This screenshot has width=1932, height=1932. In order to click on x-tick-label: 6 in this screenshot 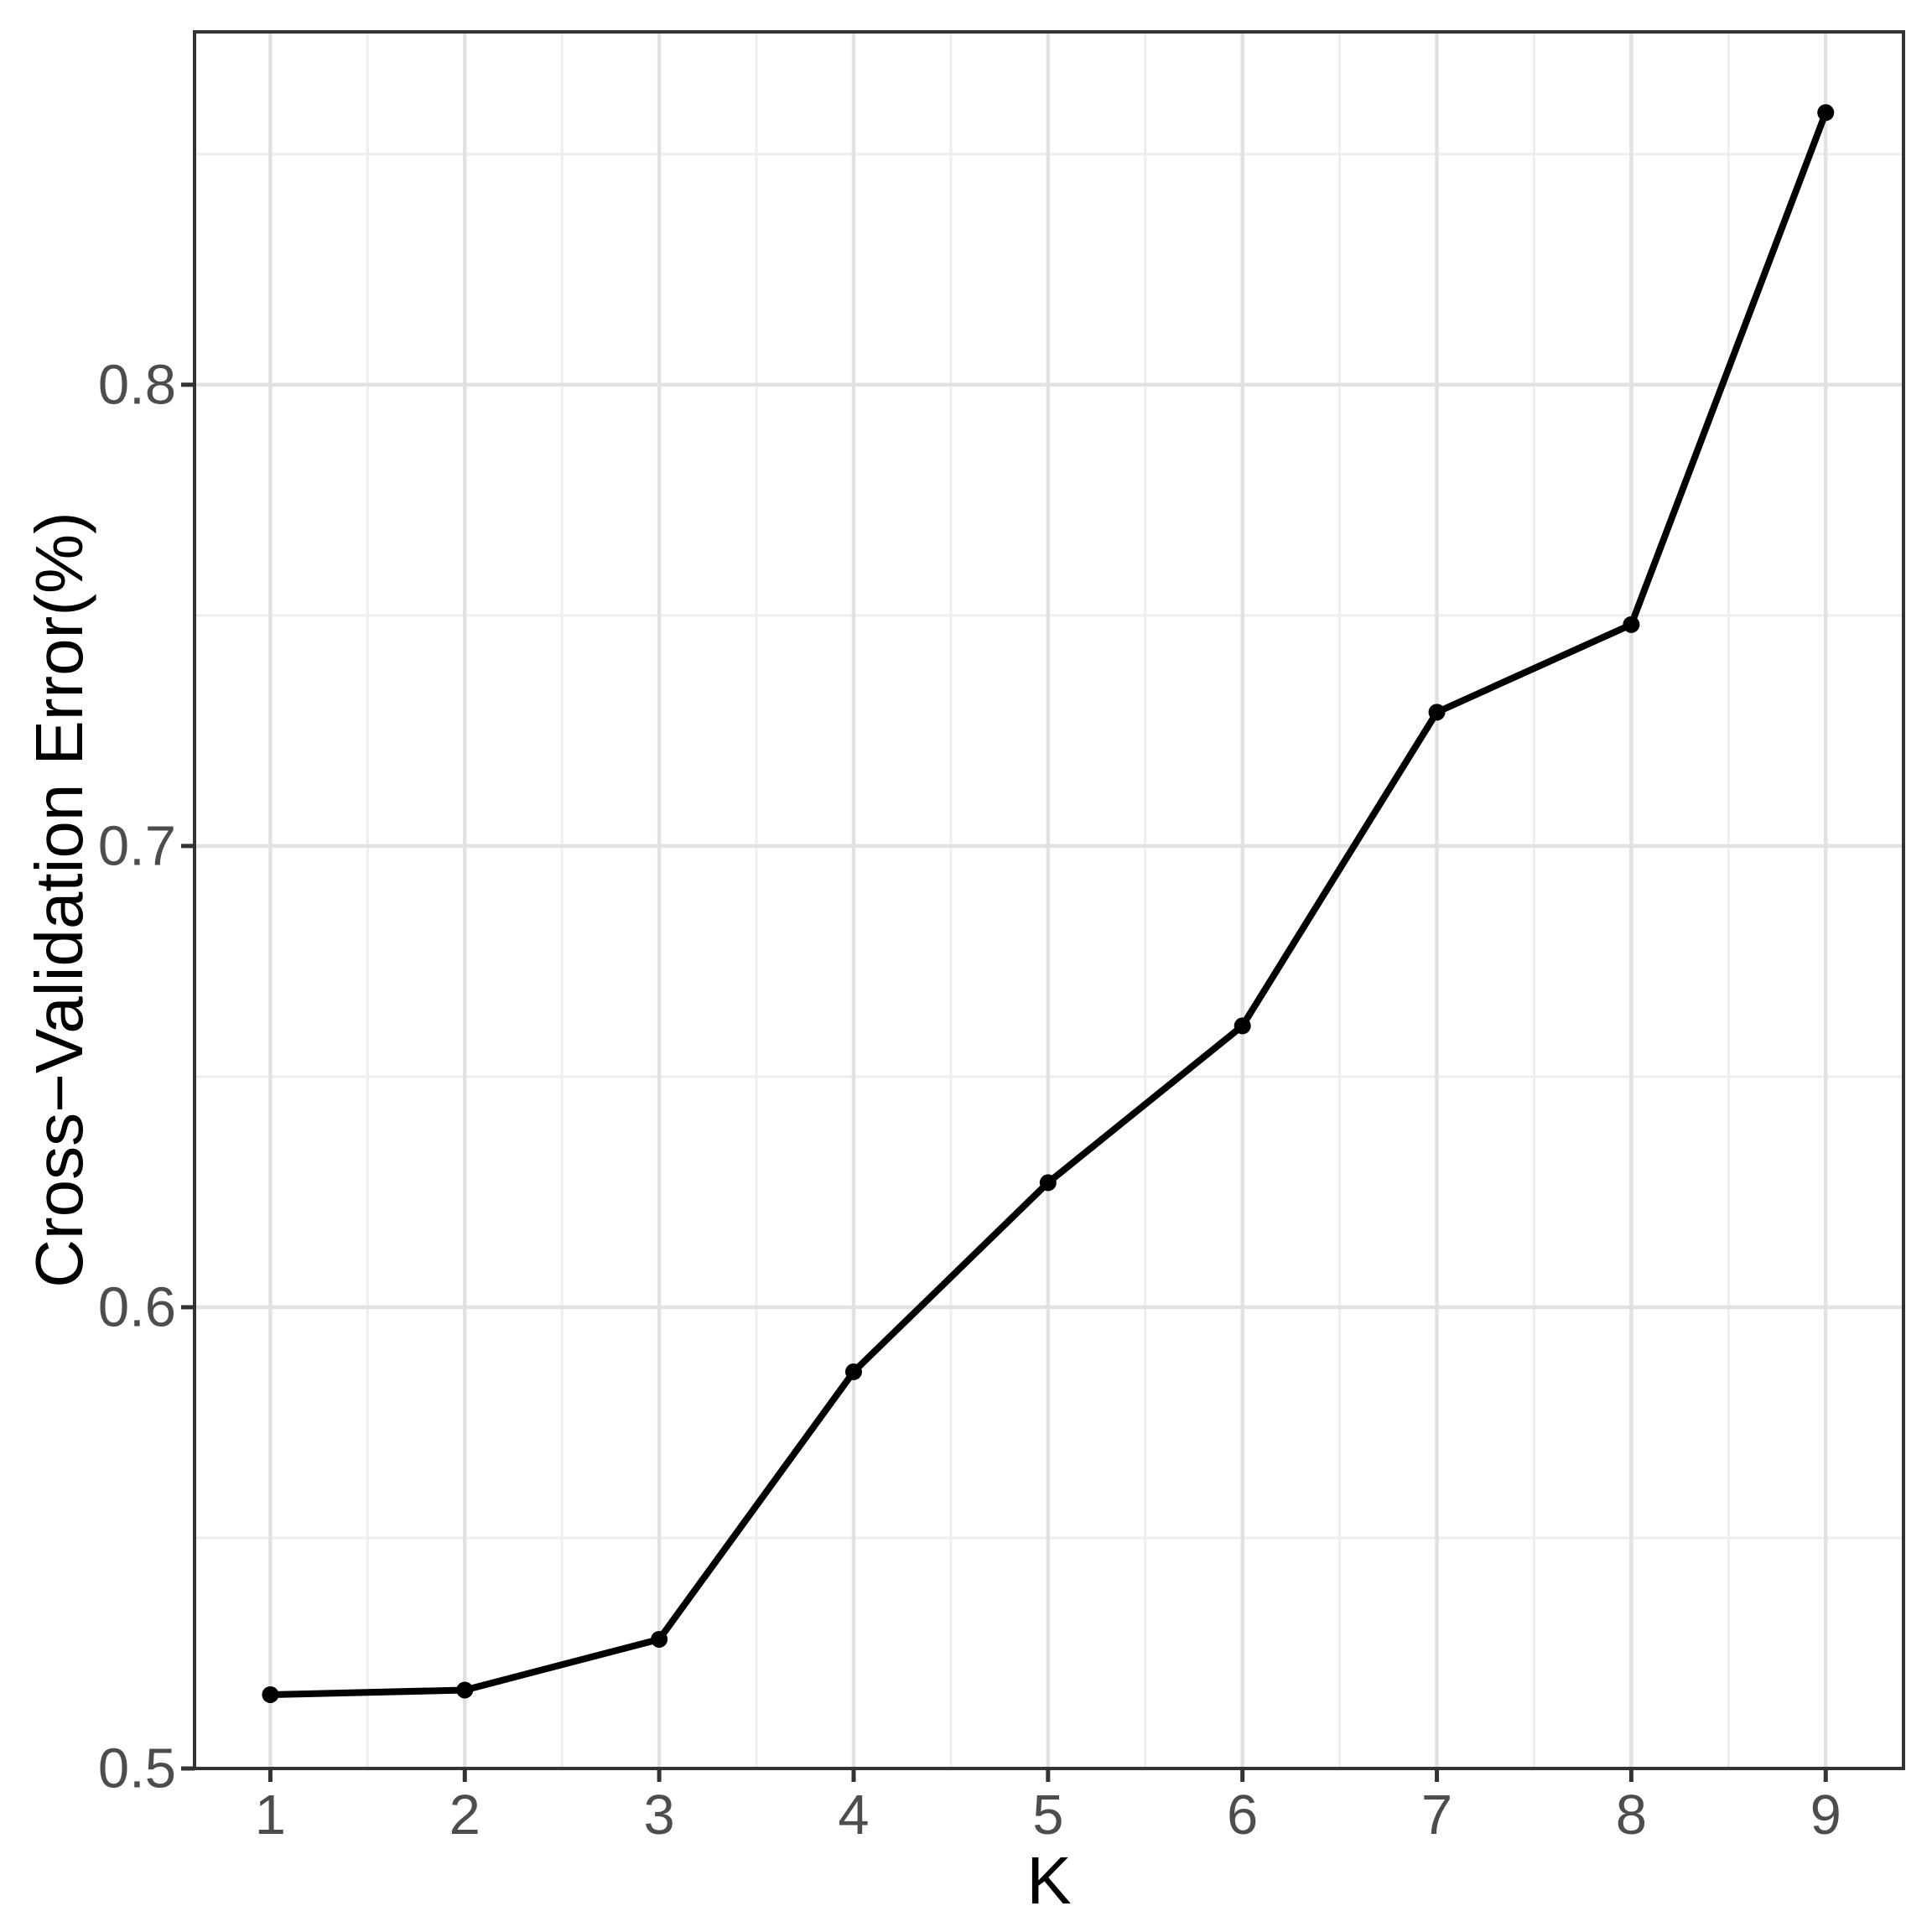, I will do `click(1242, 1815)`.